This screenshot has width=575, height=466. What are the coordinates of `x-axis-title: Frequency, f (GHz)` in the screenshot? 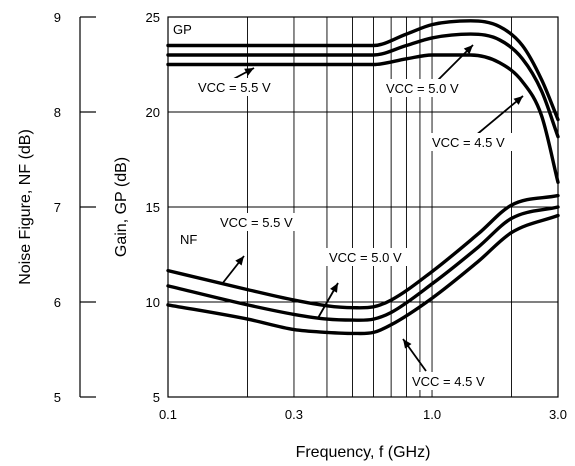 It's located at (363, 452).